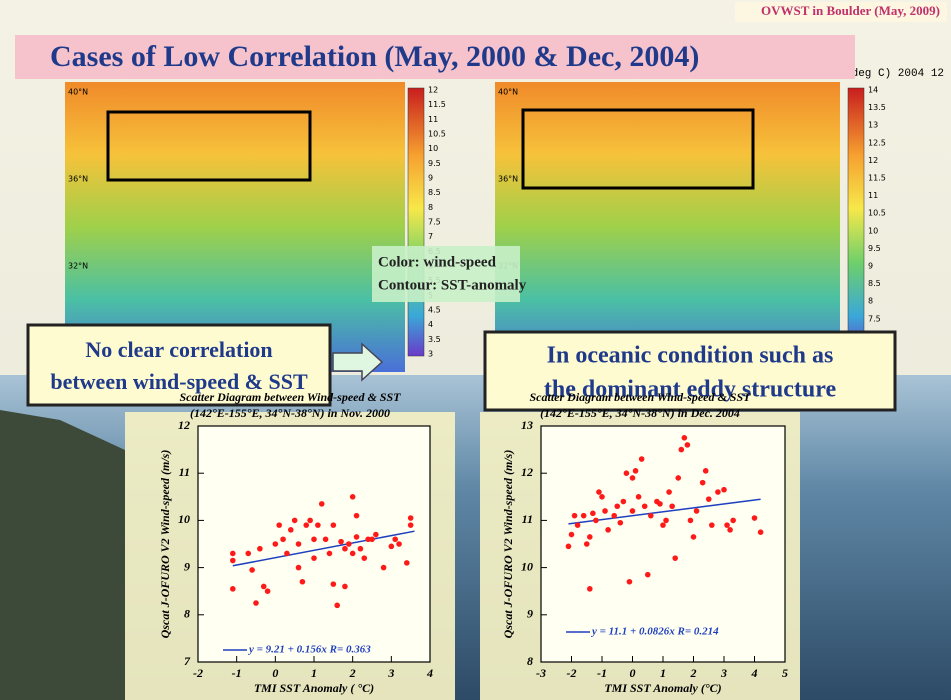 This screenshot has height=700, width=951. What do you see at coordinates (873, 125) in the screenshot?
I see `colorbar-label: 13` at bounding box center [873, 125].